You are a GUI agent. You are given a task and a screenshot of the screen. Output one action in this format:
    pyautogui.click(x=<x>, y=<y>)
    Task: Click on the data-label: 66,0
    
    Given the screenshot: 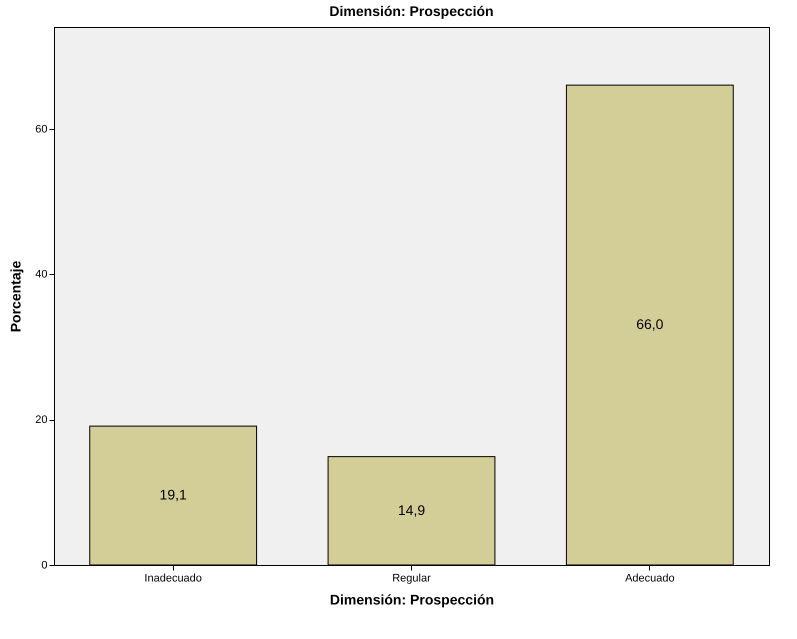 What is the action you would take?
    pyautogui.click(x=650, y=324)
    